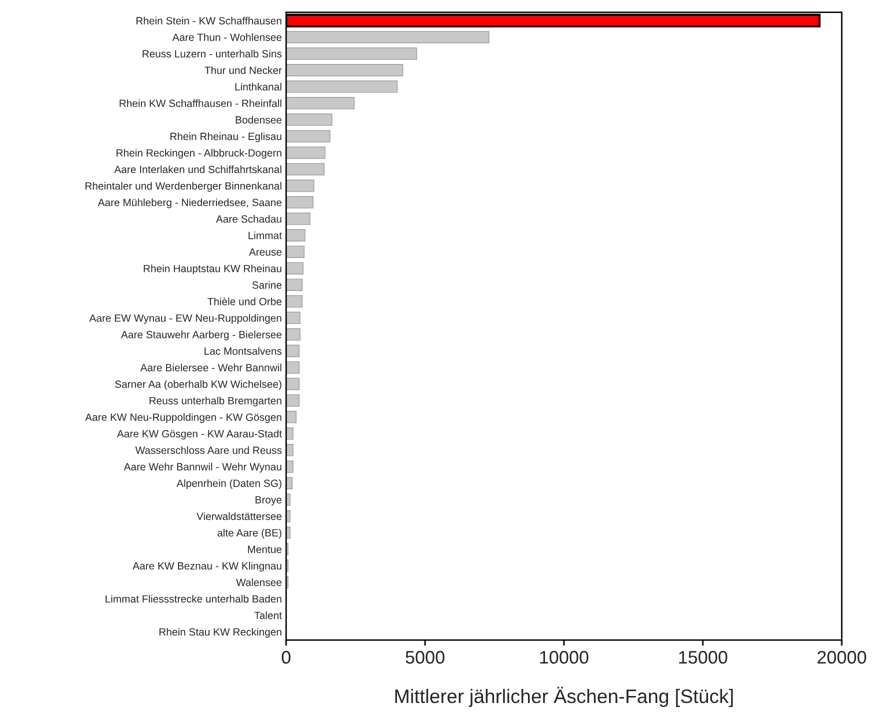  I want to click on y-tick-label: Rheintaler und Werdenberger Binnenkanal, so click(184, 187).